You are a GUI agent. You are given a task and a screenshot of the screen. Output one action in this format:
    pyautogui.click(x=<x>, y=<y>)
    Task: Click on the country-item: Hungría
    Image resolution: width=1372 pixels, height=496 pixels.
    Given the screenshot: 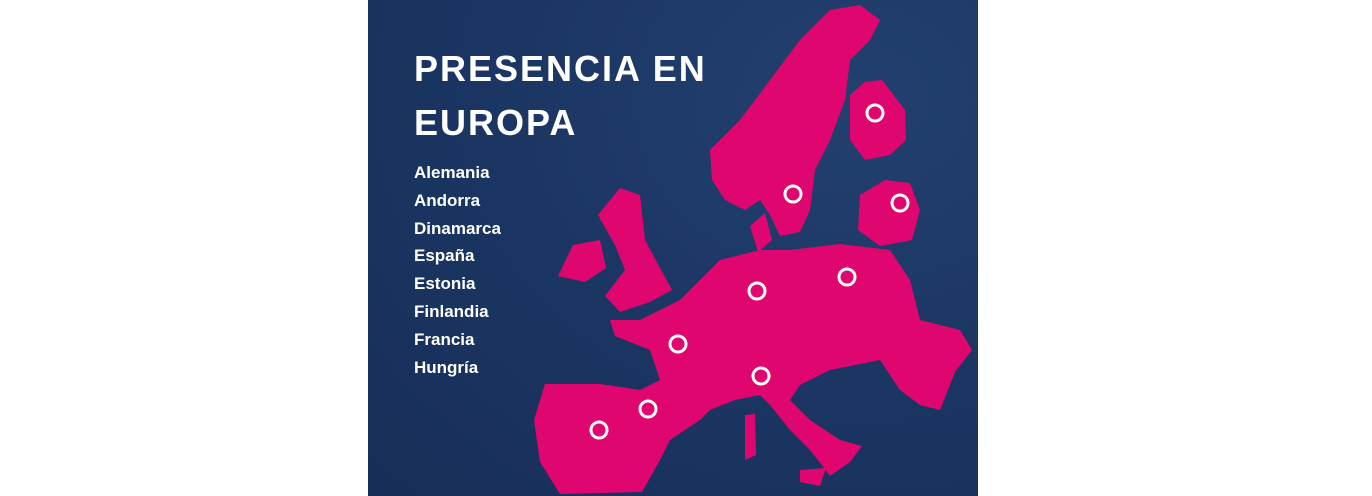 What is the action you would take?
    pyautogui.click(x=446, y=367)
    